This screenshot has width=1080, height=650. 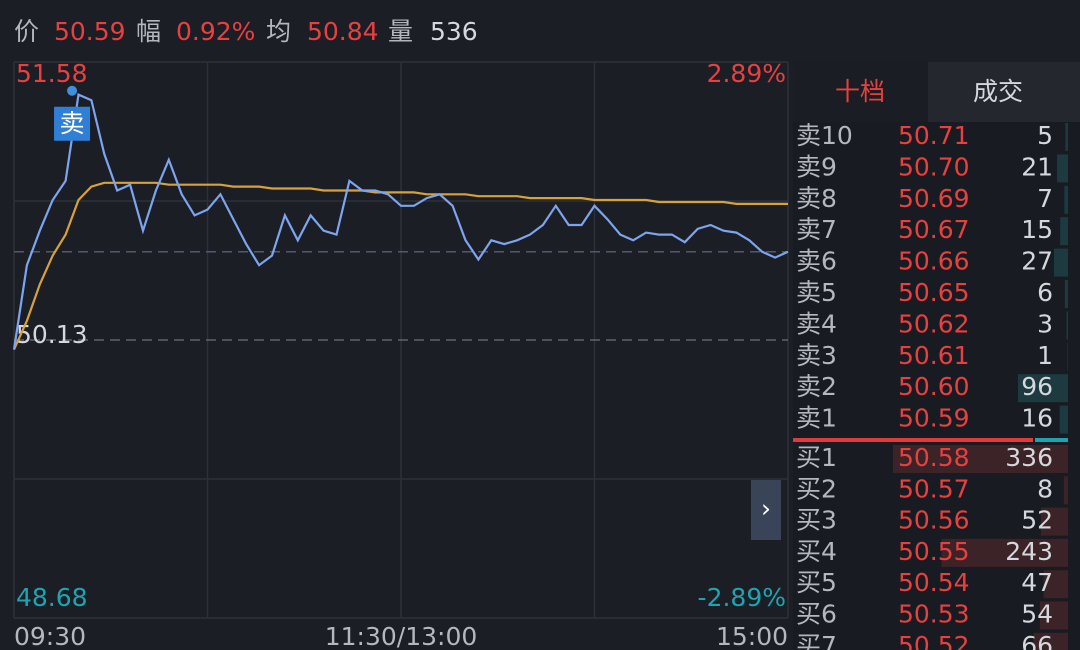 I want to click on header-label: 均, so click(x=278, y=31).